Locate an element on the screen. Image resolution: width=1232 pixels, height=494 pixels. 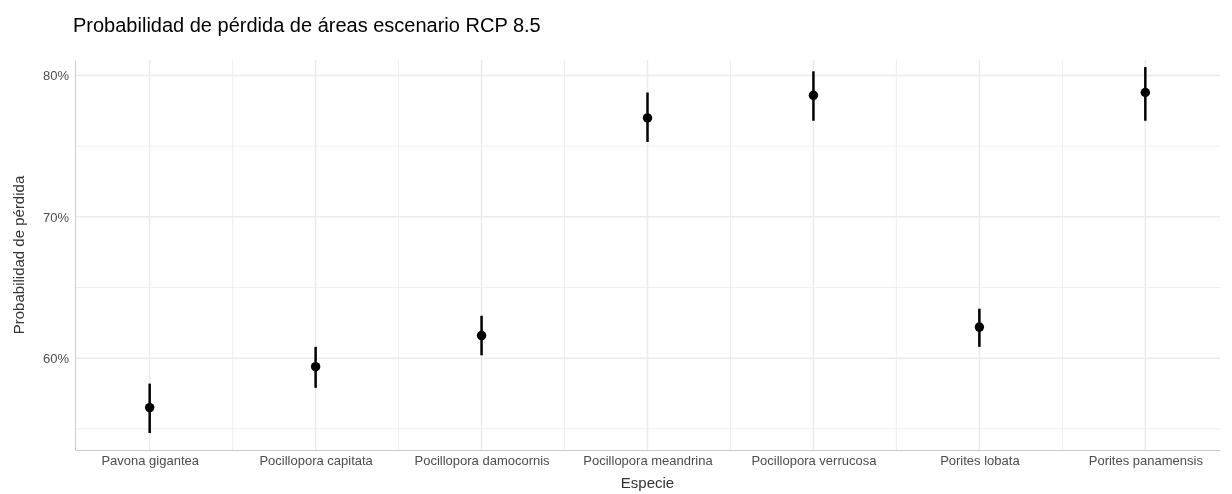
x-tick-label: Pavona gigantea is located at coordinates (150, 461).